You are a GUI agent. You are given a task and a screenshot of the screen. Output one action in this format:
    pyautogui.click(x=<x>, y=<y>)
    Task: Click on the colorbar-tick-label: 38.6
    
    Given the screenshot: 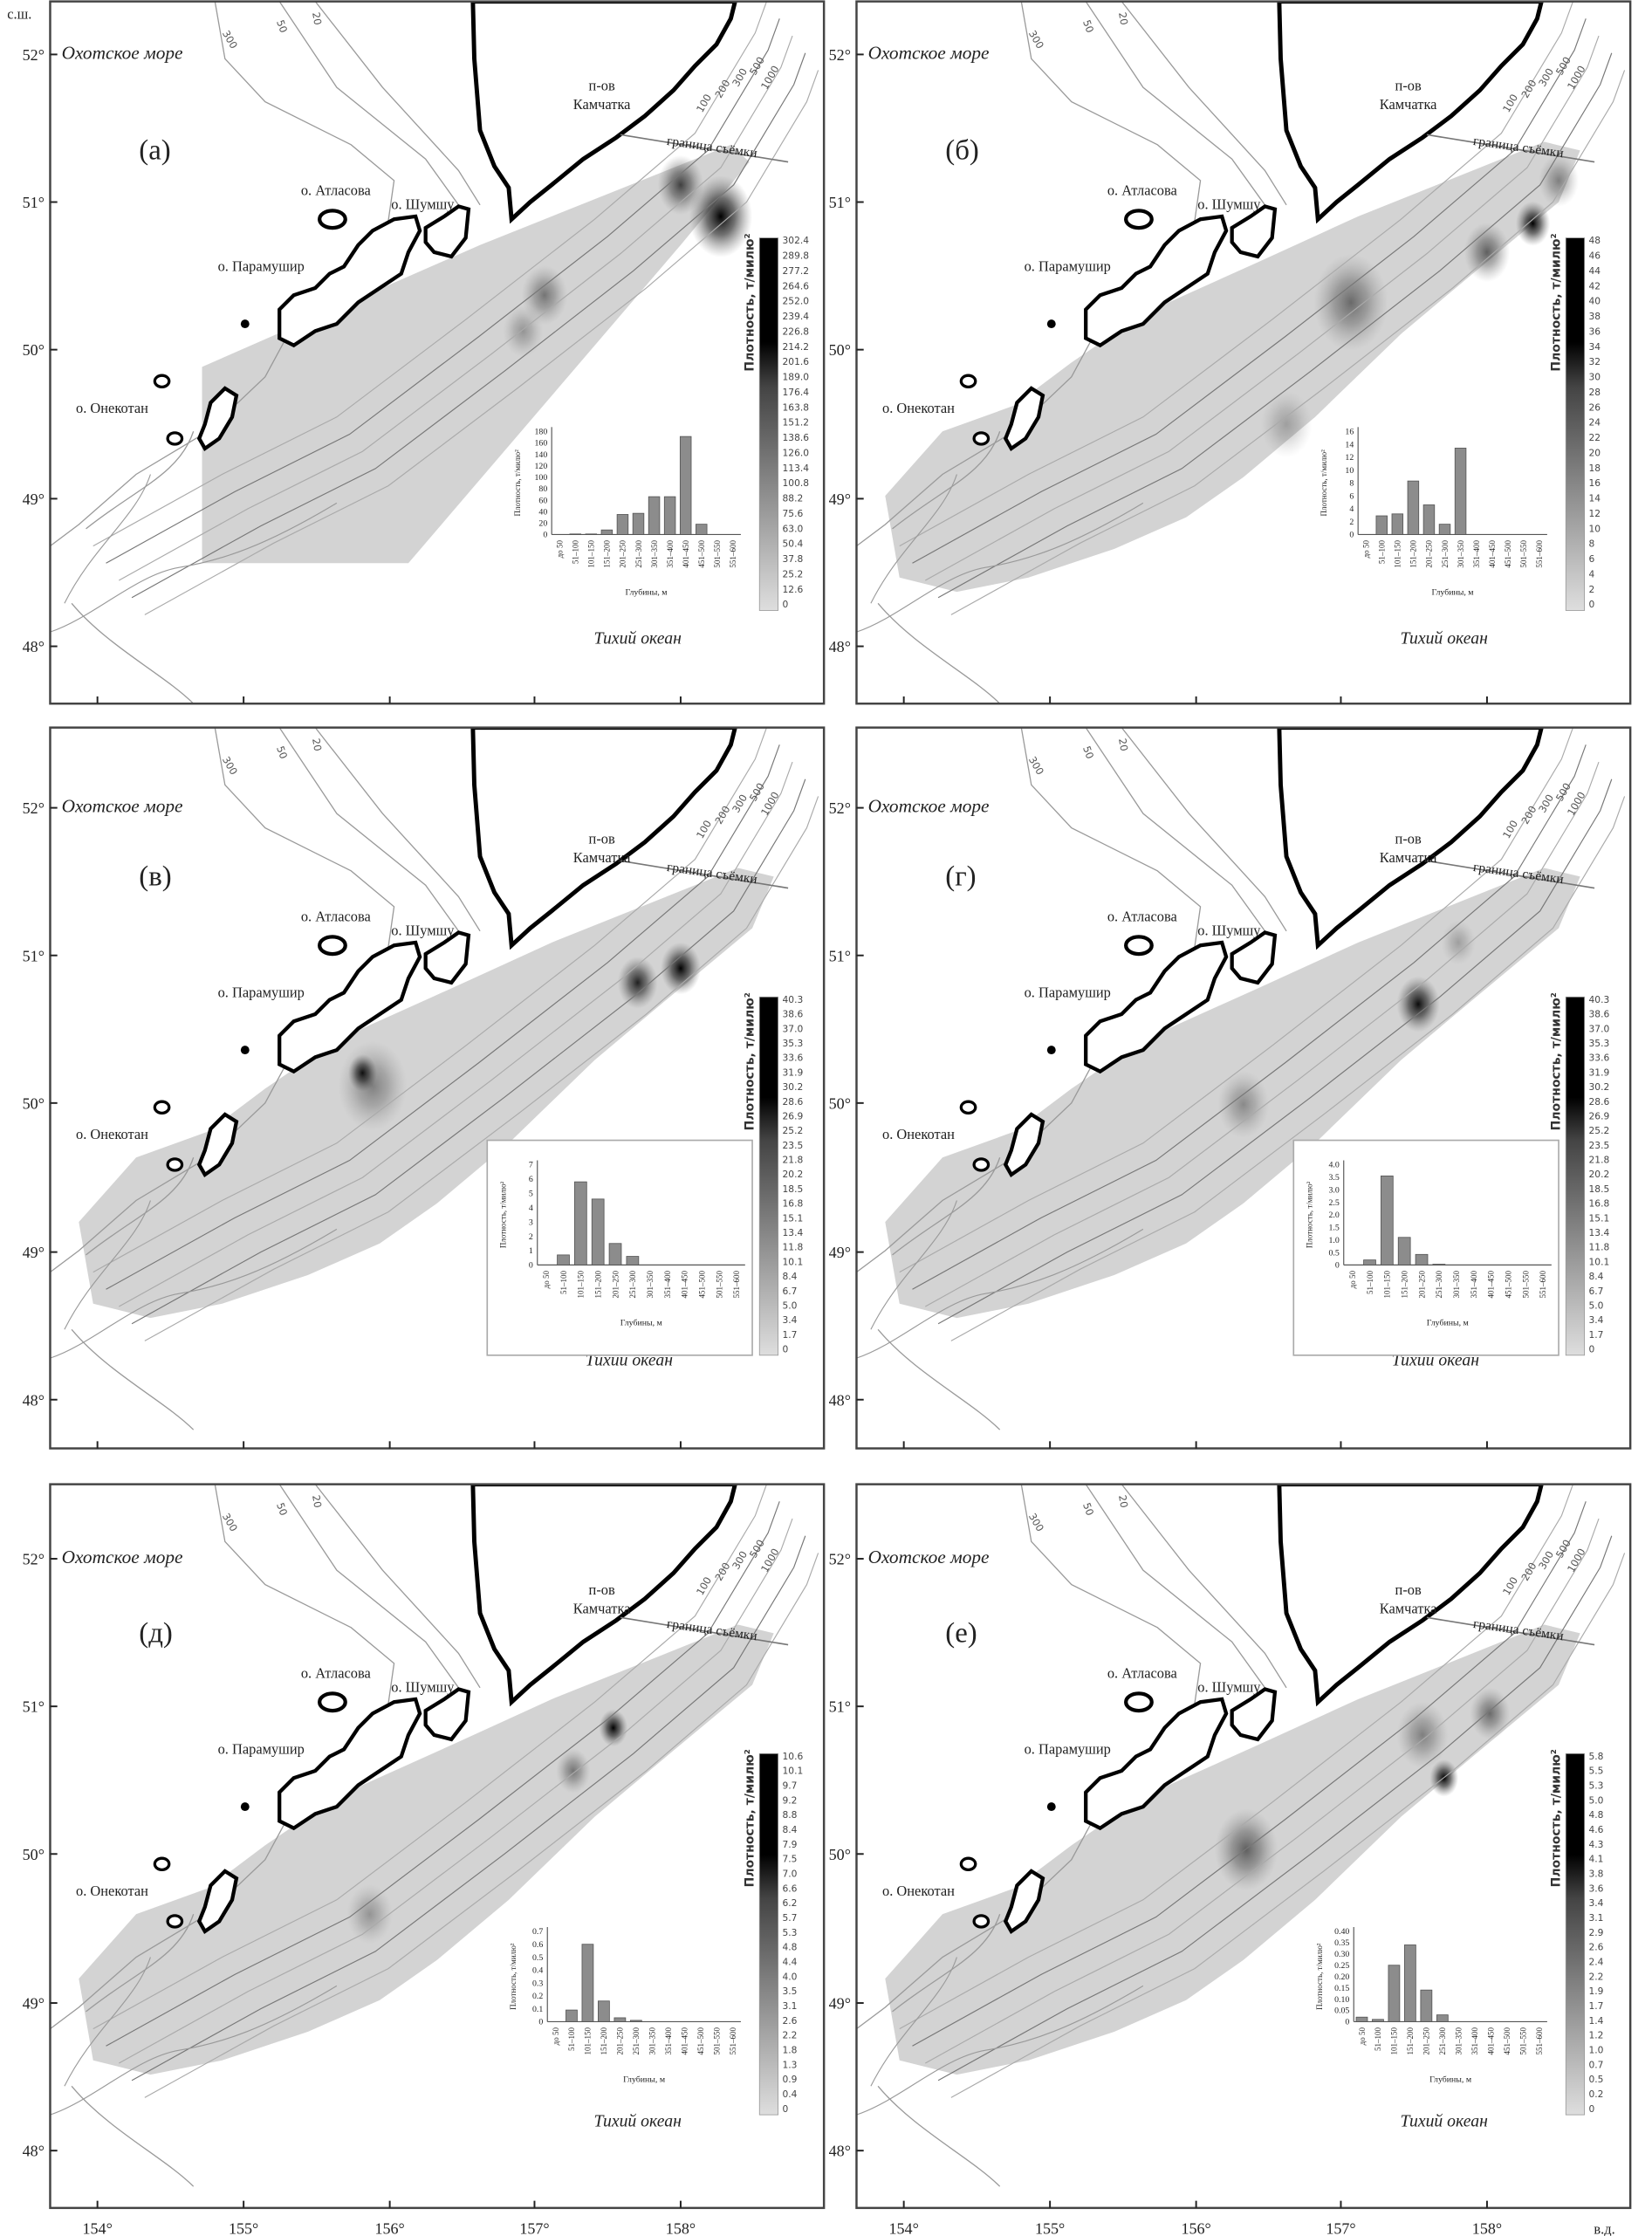 What is the action you would take?
    pyautogui.click(x=1599, y=1014)
    